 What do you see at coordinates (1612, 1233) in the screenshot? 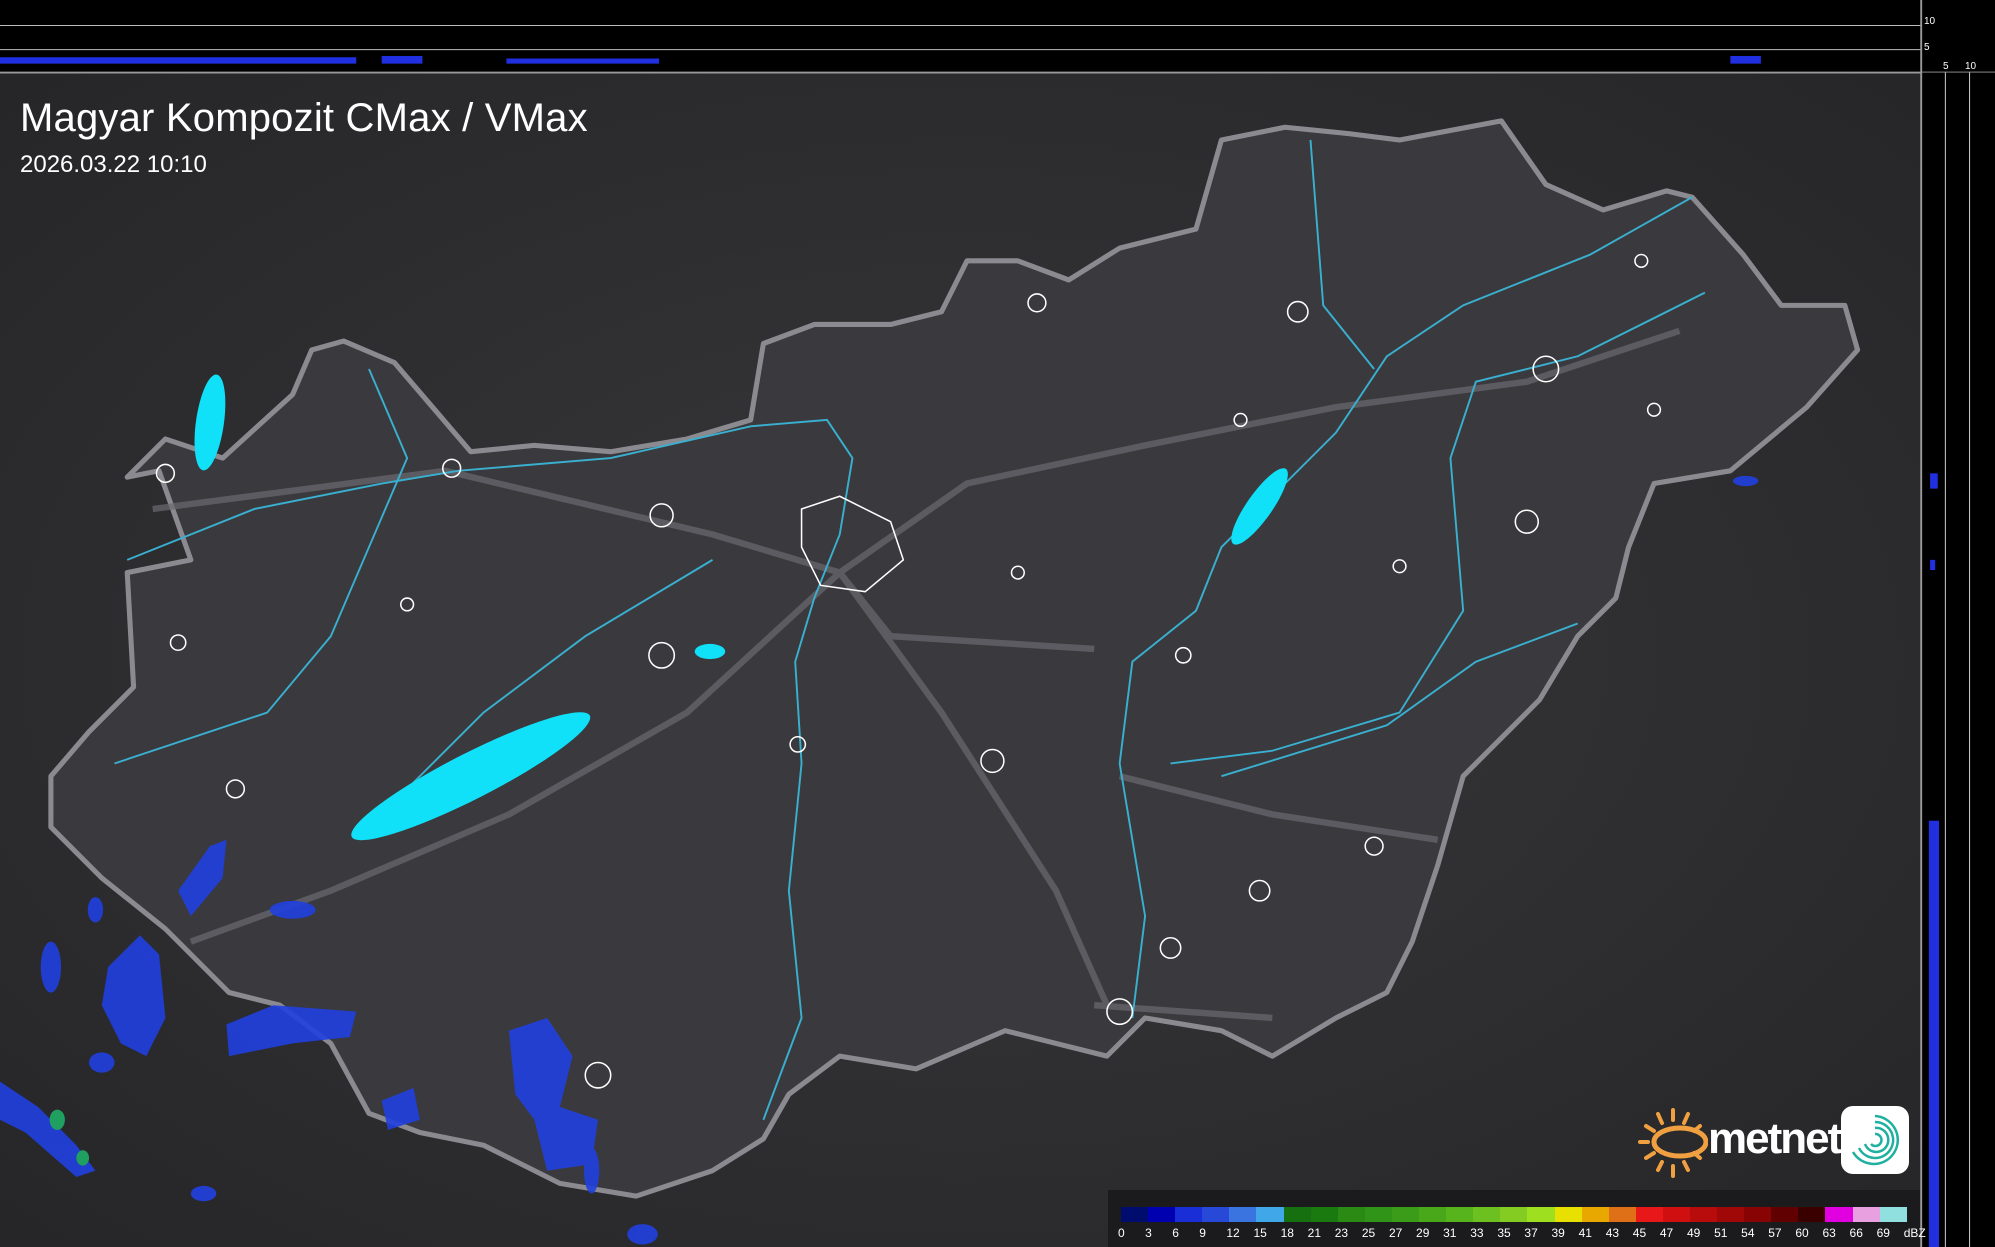
I see `legend-label: 43` at bounding box center [1612, 1233].